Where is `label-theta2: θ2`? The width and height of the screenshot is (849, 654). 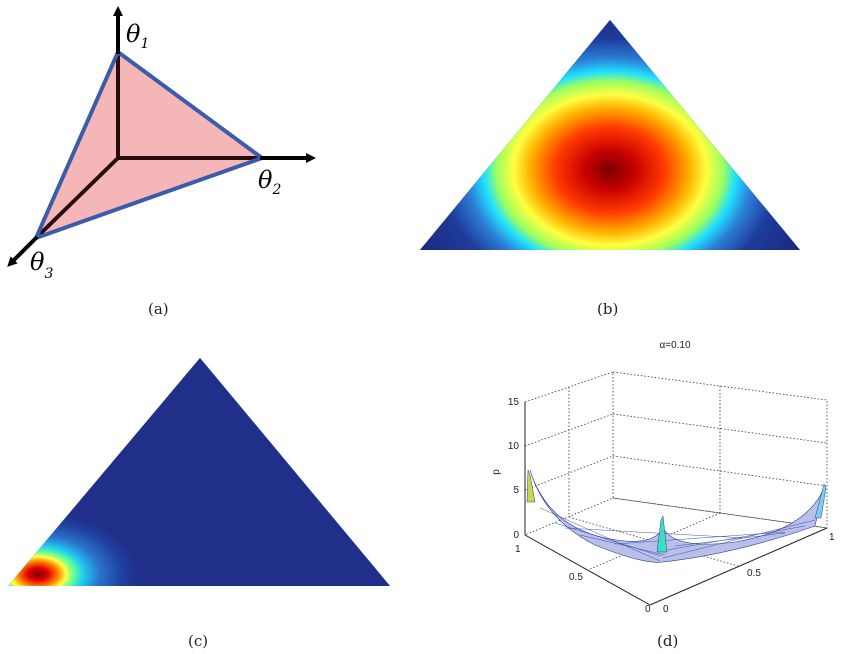 label-theta2: θ2 is located at coordinates (269, 182).